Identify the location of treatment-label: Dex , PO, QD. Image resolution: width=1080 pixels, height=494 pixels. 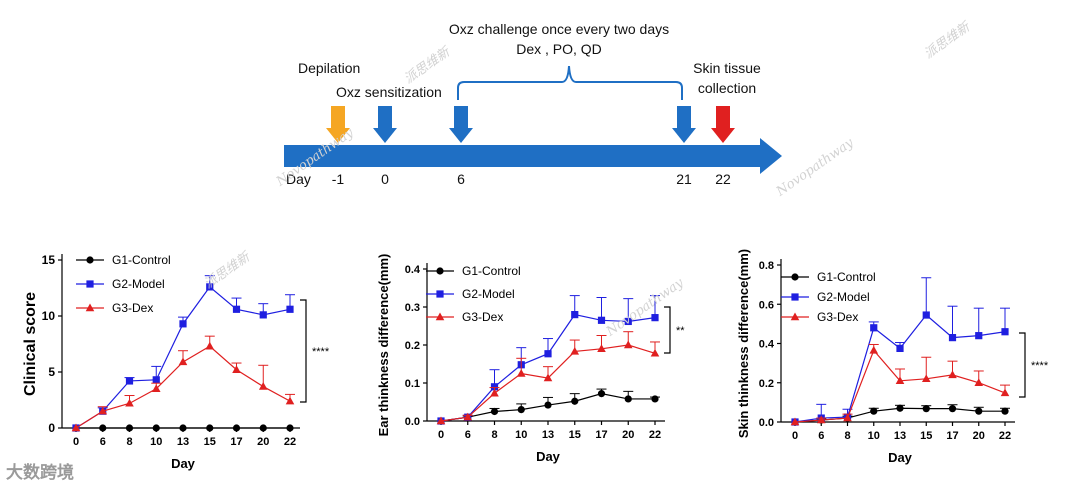
(559, 49).